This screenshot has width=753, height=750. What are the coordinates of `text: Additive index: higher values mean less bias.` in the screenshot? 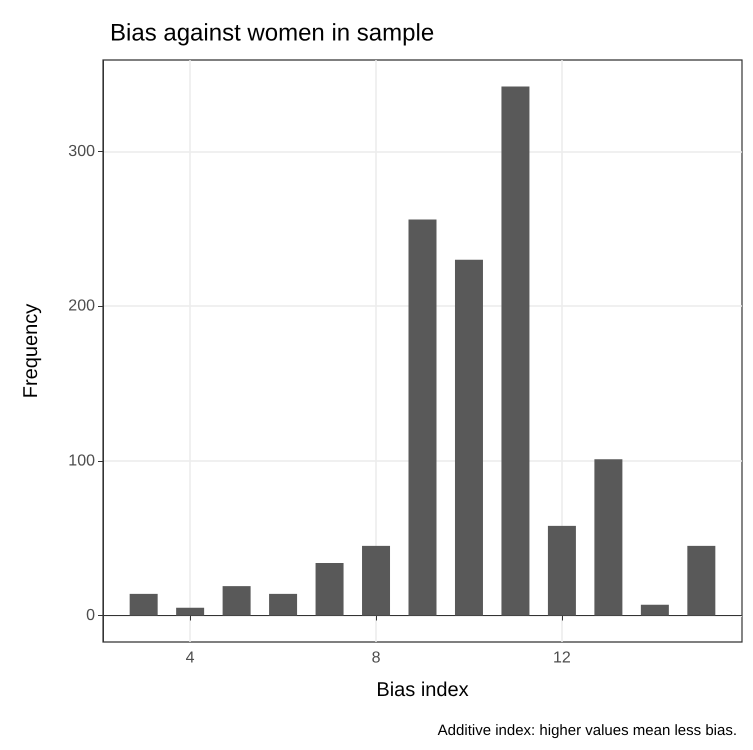 It's located at (588, 730).